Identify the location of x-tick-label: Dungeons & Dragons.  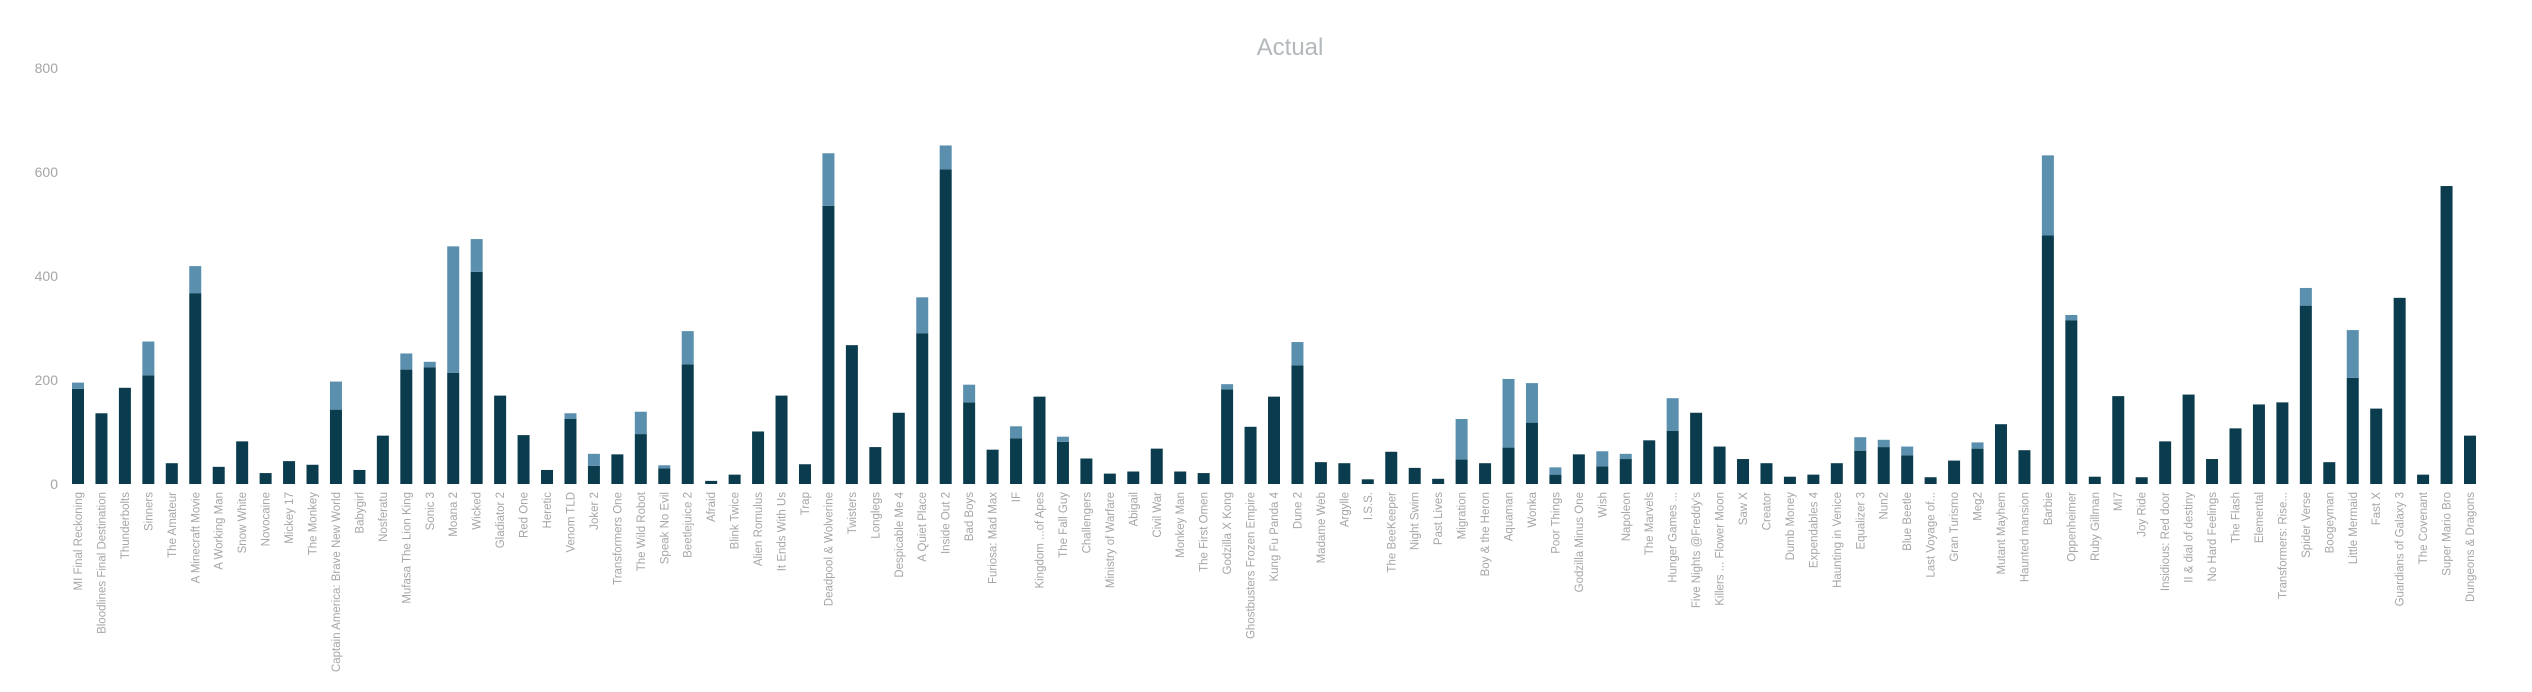
(2471, 547).